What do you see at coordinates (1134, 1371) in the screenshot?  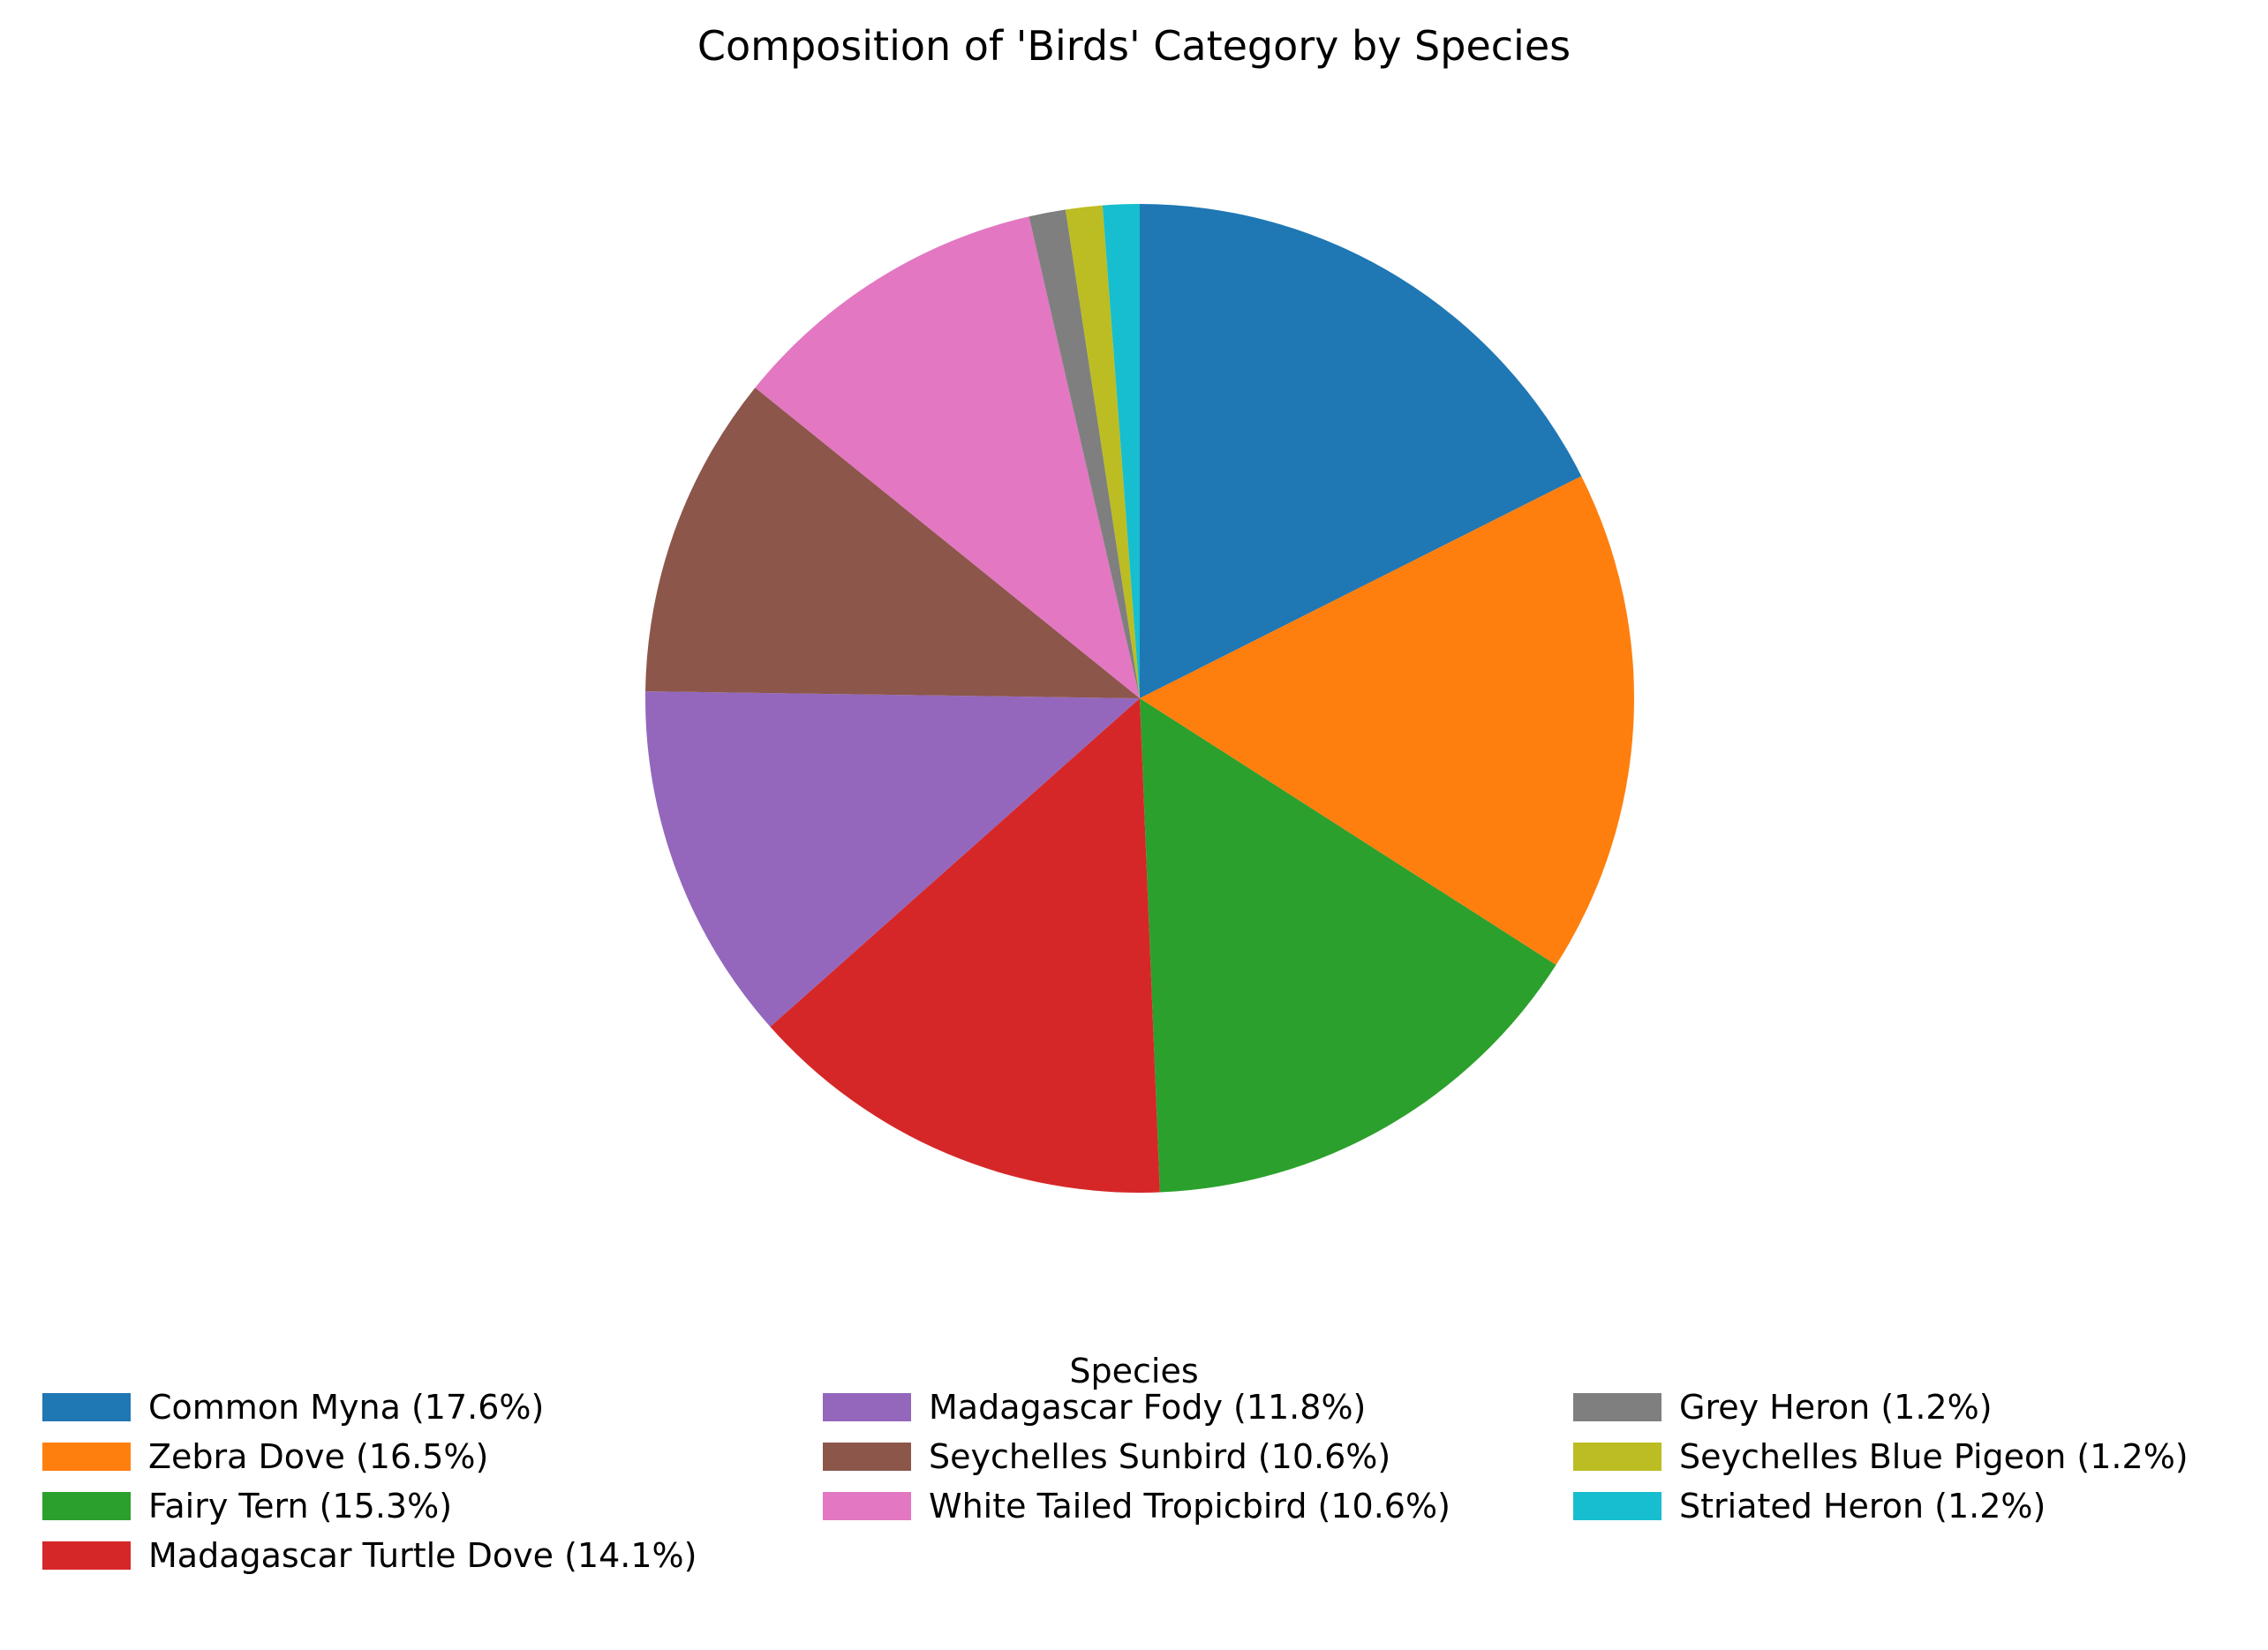 I see `legend-title: Species` at bounding box center [1134, 1371].